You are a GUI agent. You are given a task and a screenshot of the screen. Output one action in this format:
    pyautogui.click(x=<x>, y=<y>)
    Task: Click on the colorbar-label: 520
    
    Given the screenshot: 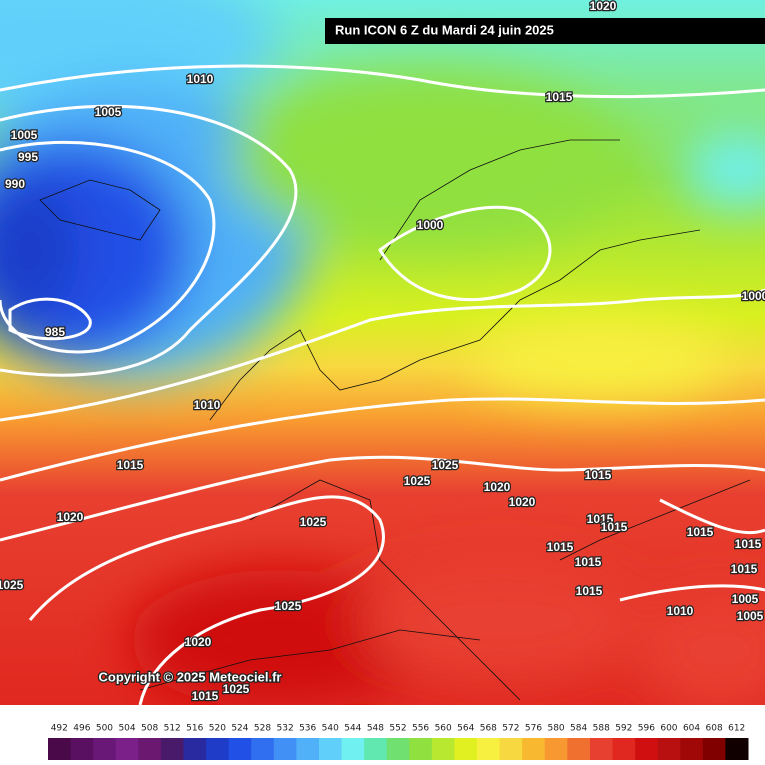 What is the action you would take?
    pyautogui.click(x=217, y=729)
    